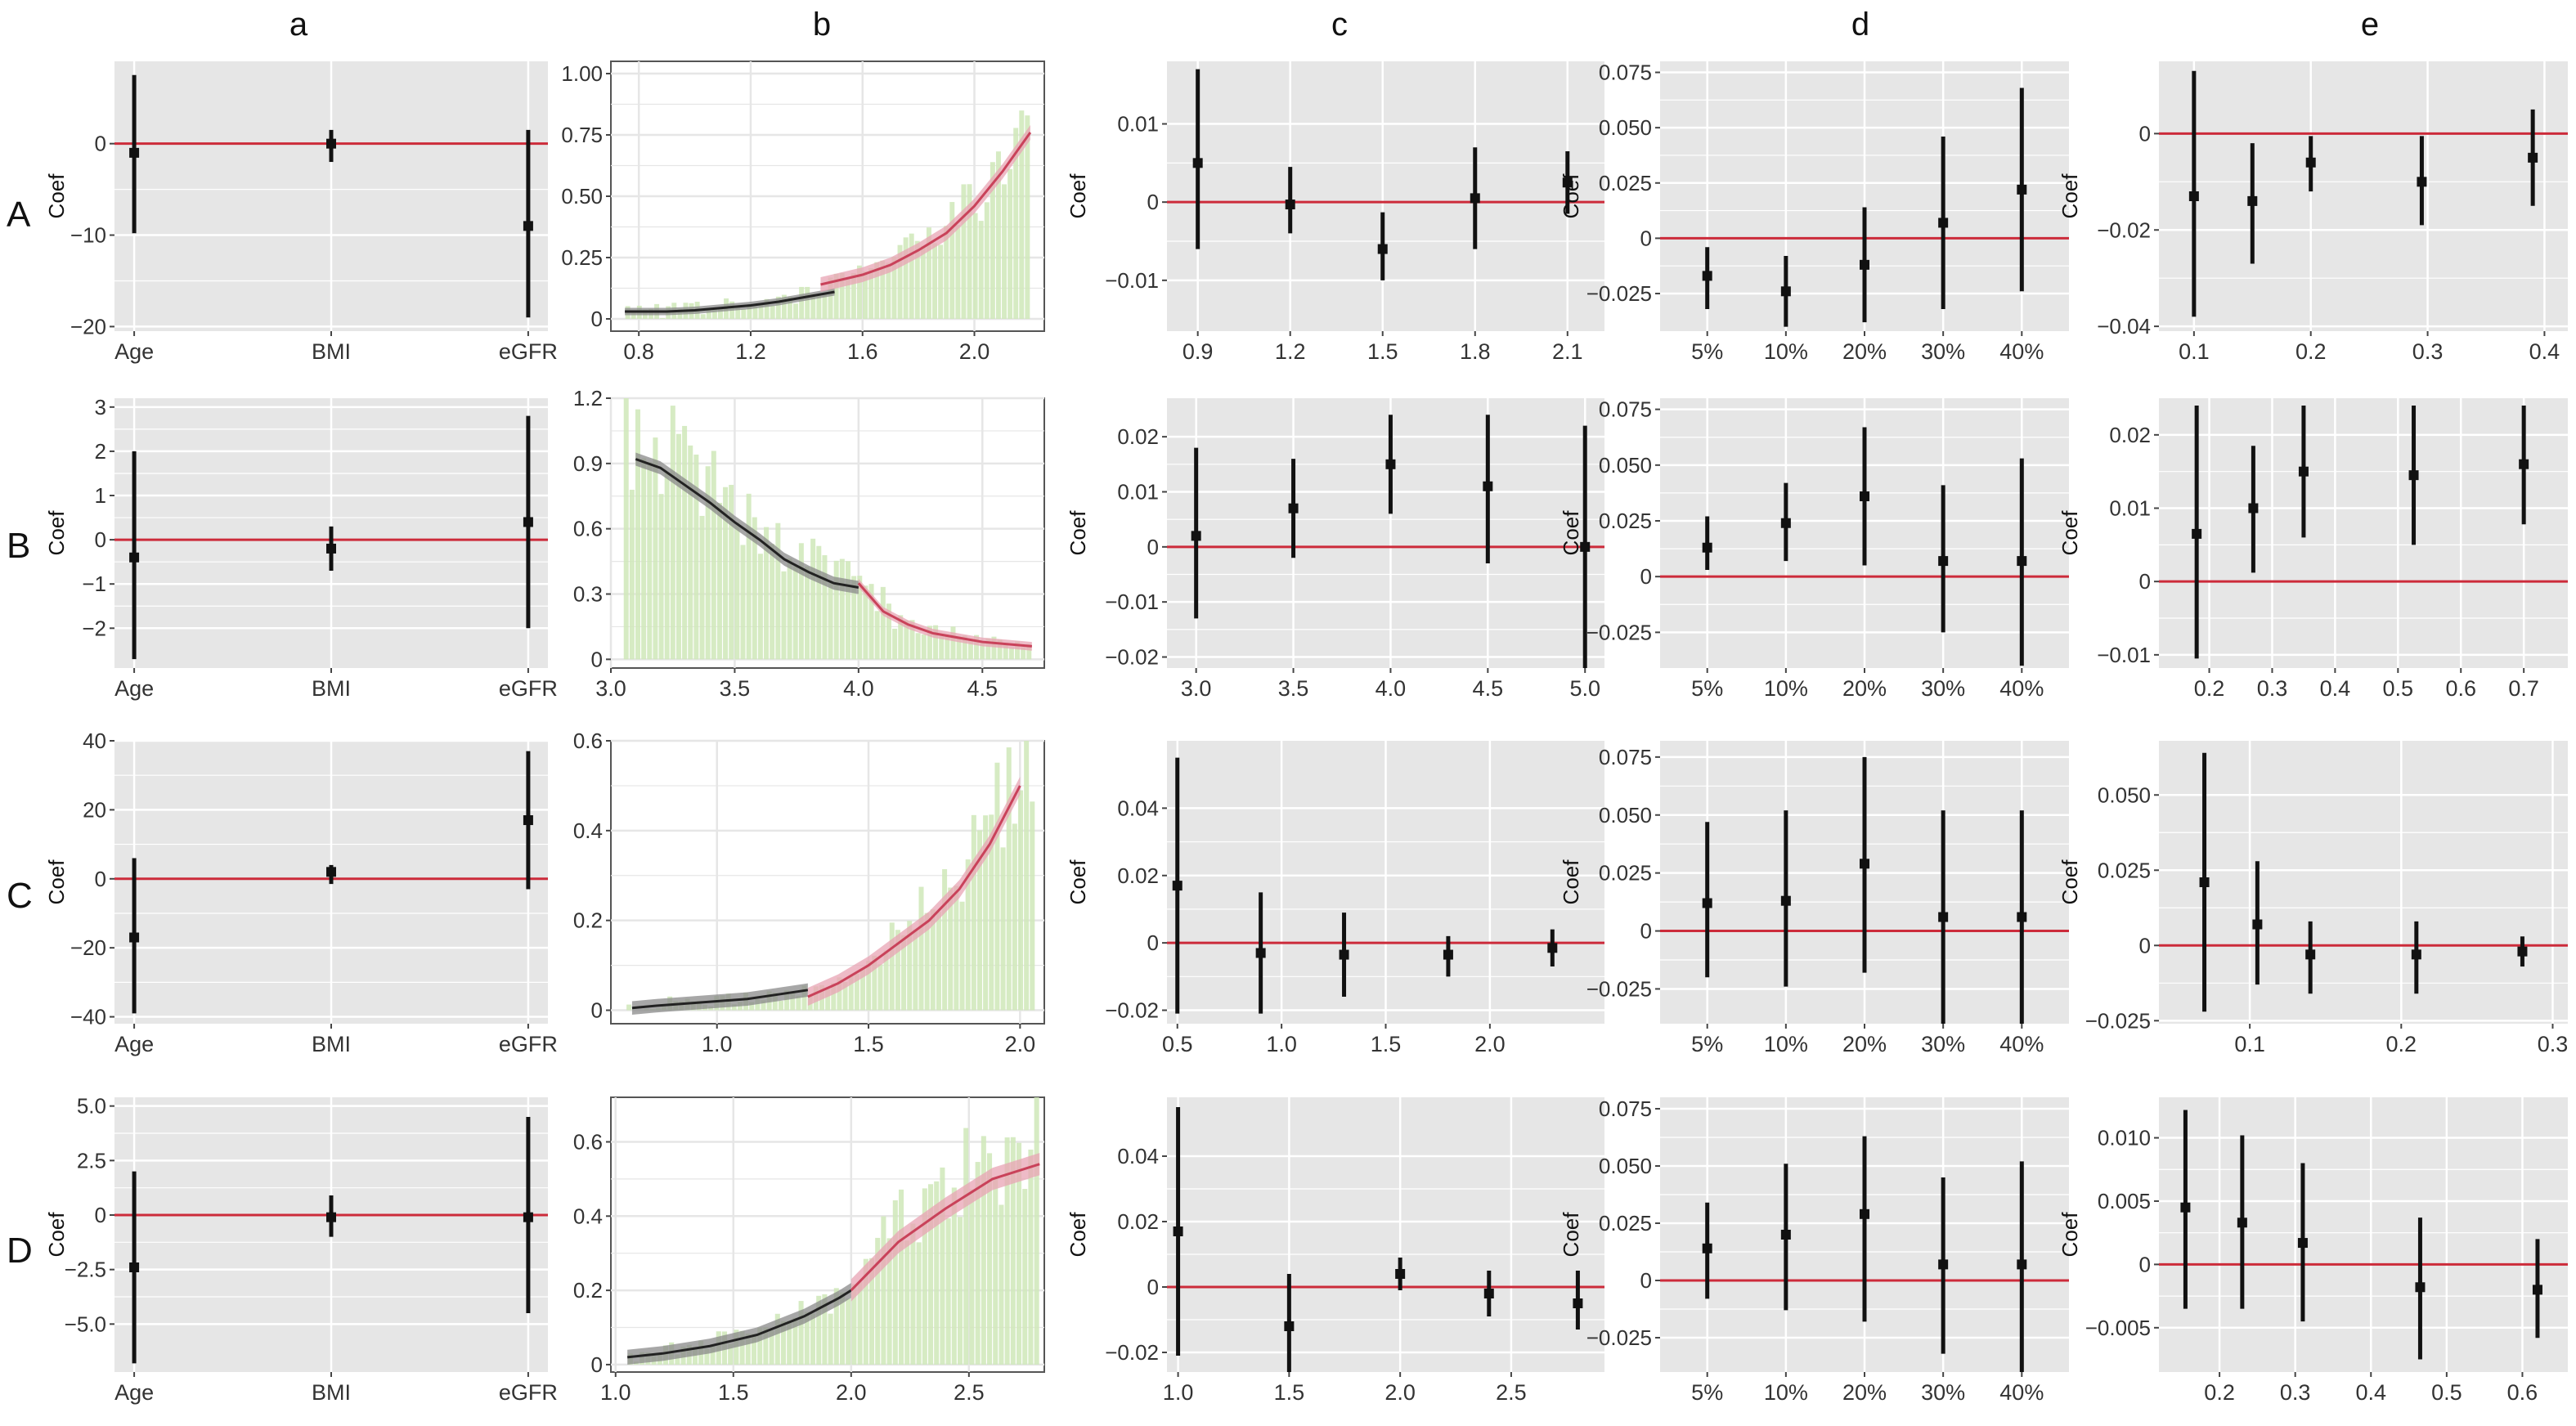 This screenshot has height=1426, width=2576. What do you see at coordinates (1511, 1392) in the screenshot?
I see `x-tick-label: 2.5` at bounding box center [1511, 1392].